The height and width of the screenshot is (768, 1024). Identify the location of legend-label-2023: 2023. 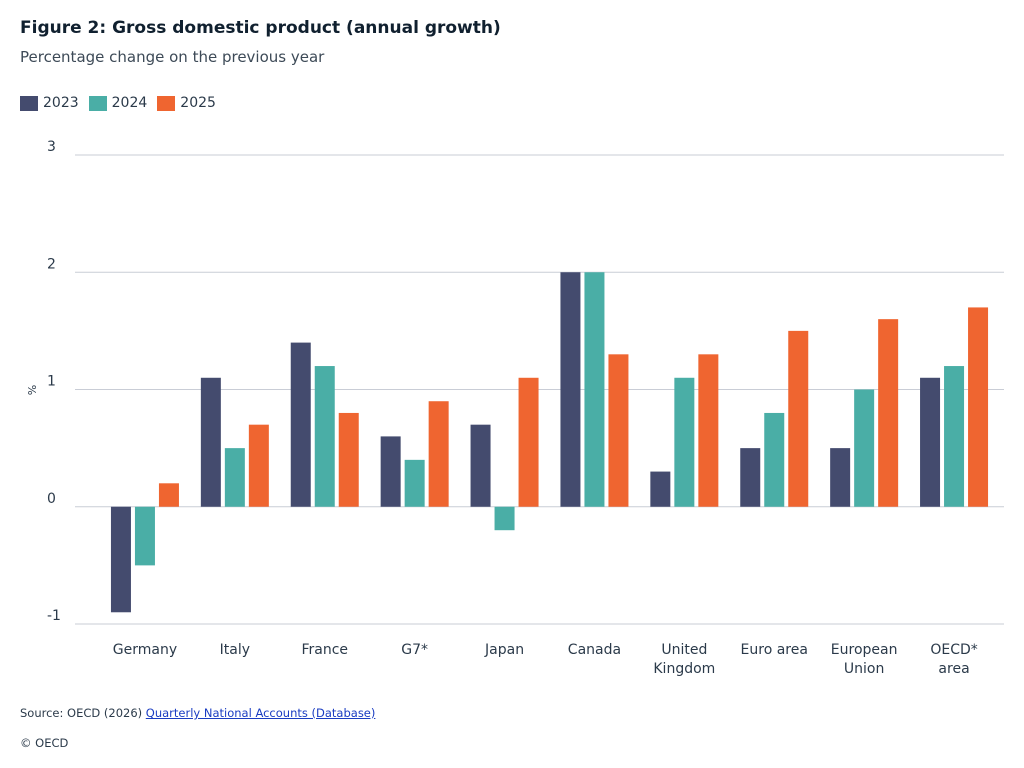
(61, 103).